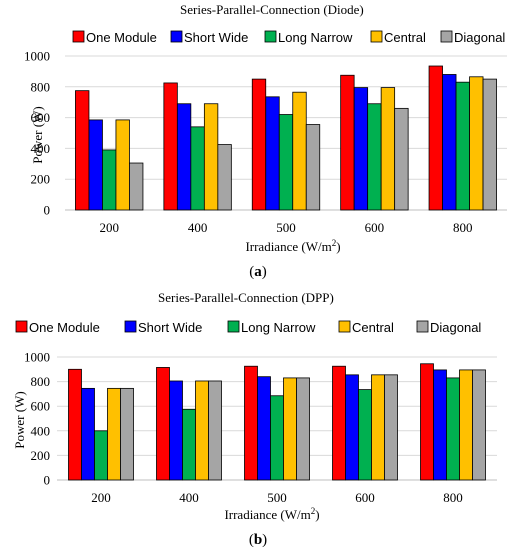 This screenshot has width=516, height=550. I want to click on x-tick-label-a-0: 200, so click(109, 227).